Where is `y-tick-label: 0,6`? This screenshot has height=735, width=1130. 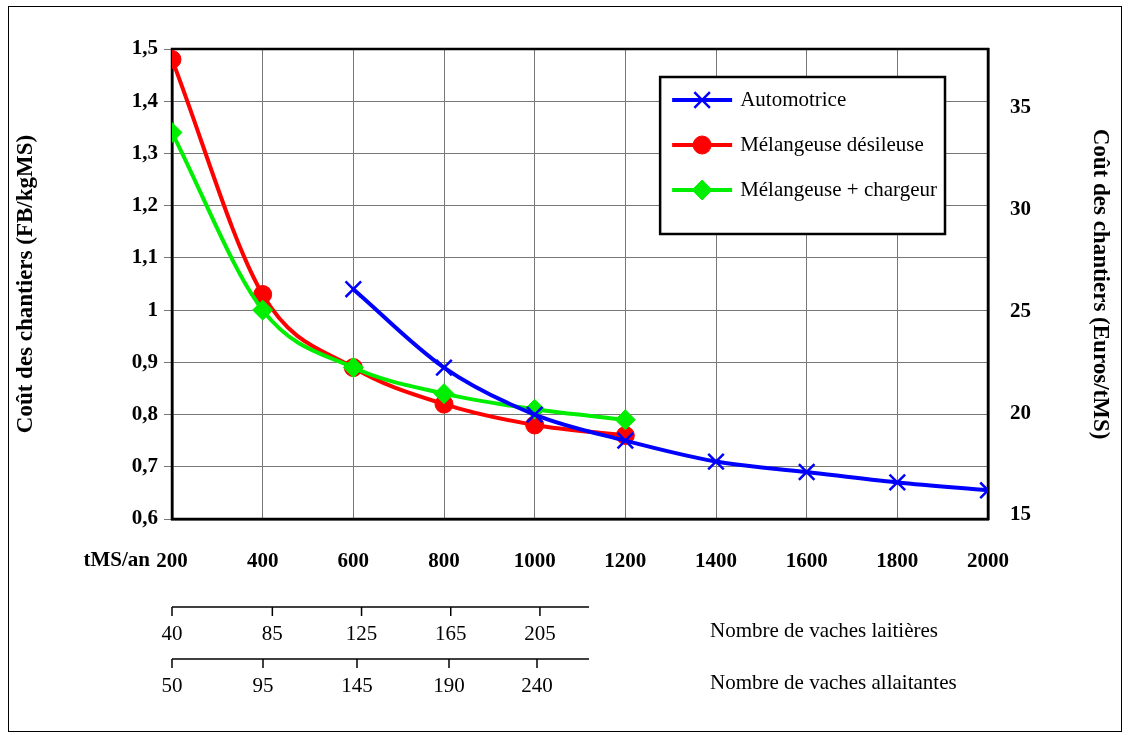 y-tick-label: 0,6 is located at coordinates (144, 517).